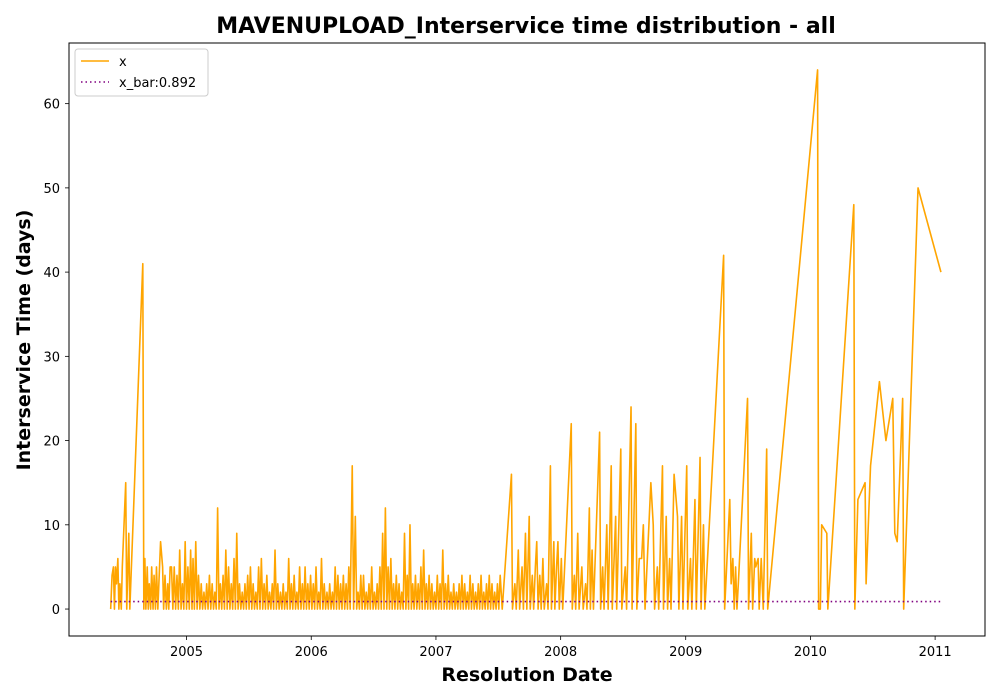  I want to click on y-tick-label: 60, so click(51, 105).